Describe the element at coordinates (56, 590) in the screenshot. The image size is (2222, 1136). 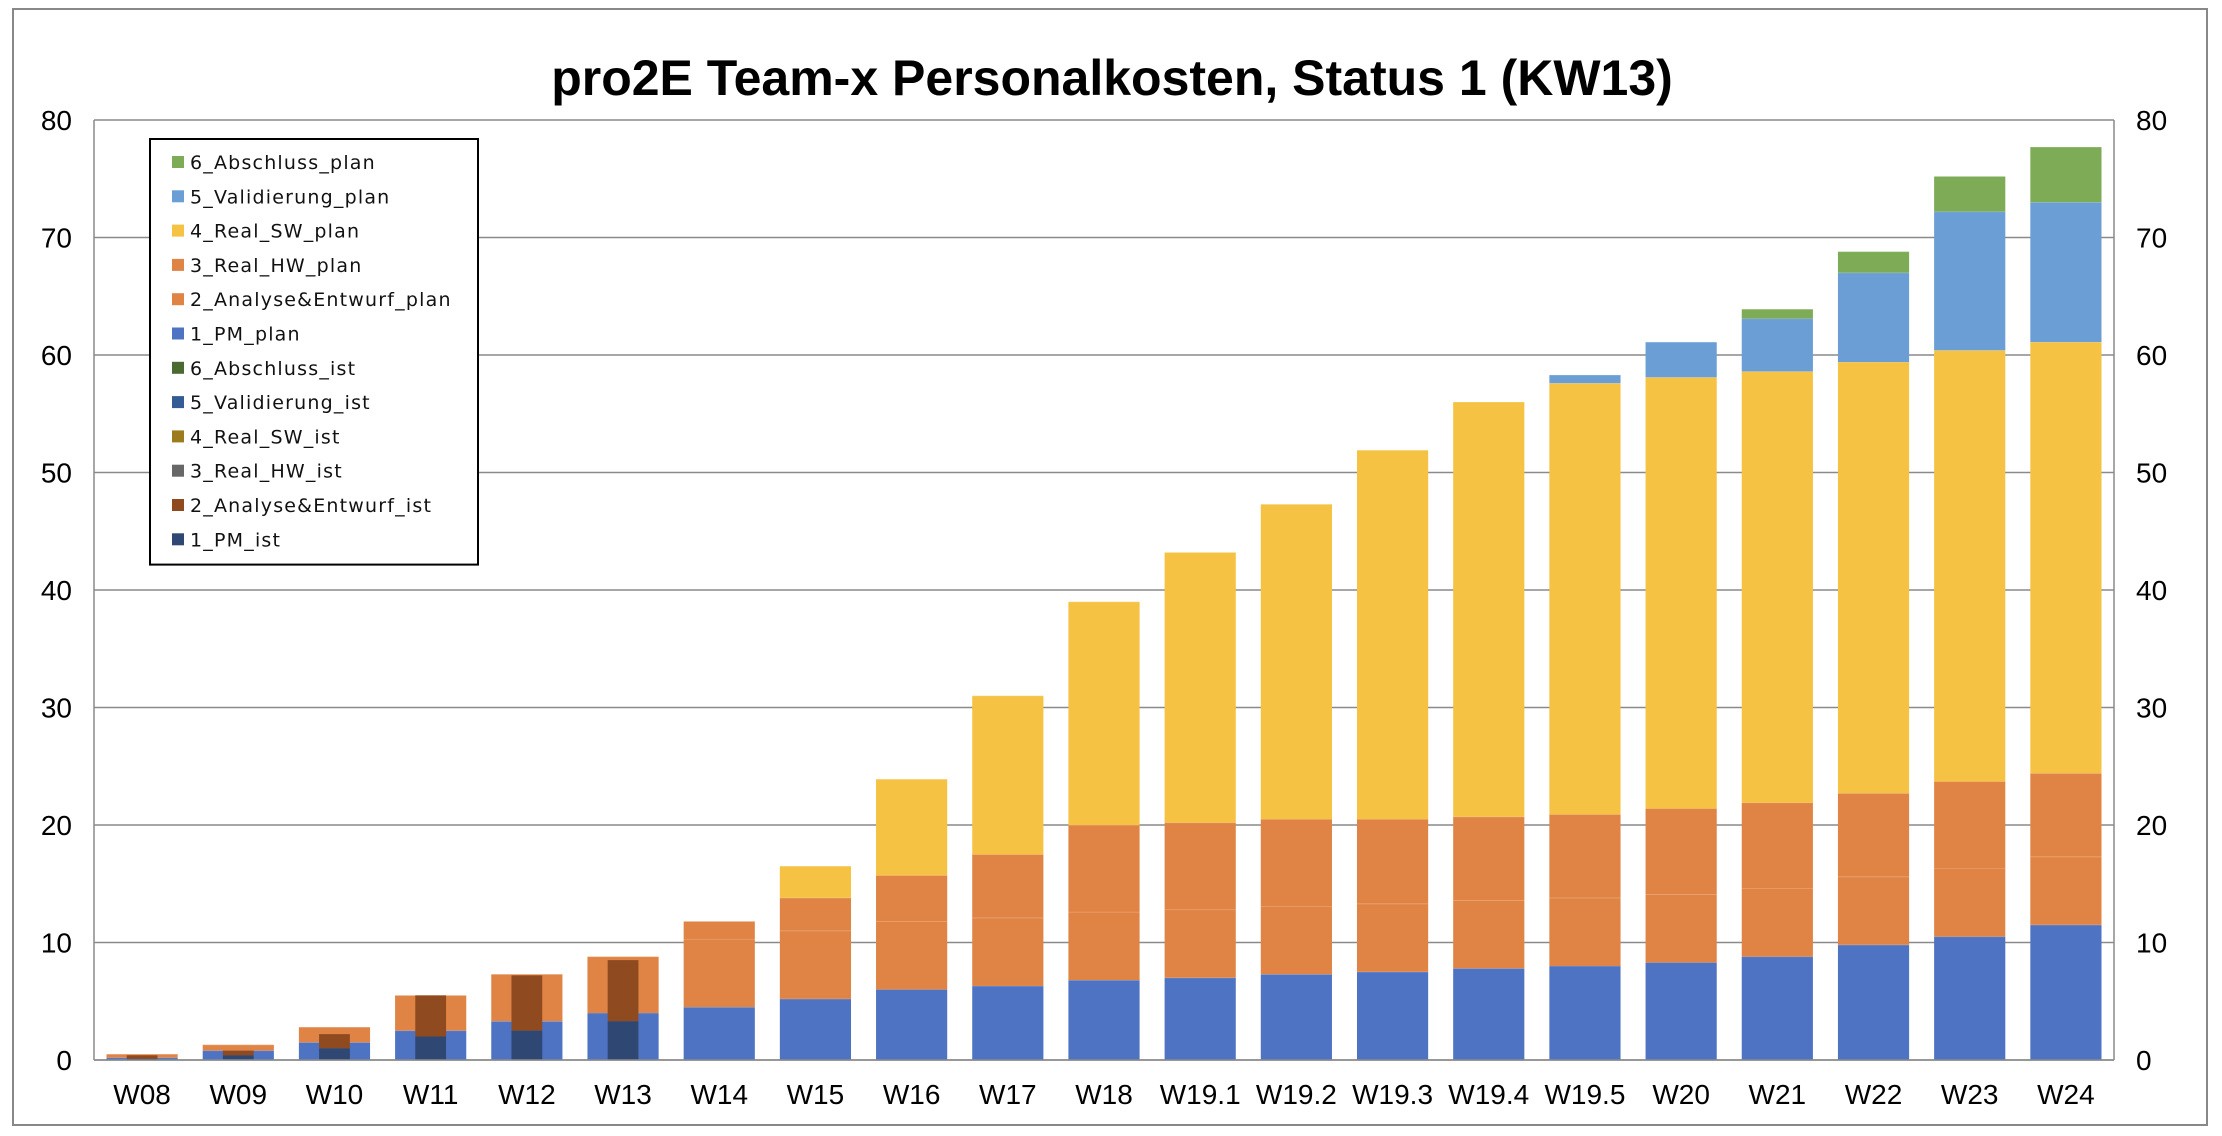
I see `y-tick-label-left: 40` at that location.